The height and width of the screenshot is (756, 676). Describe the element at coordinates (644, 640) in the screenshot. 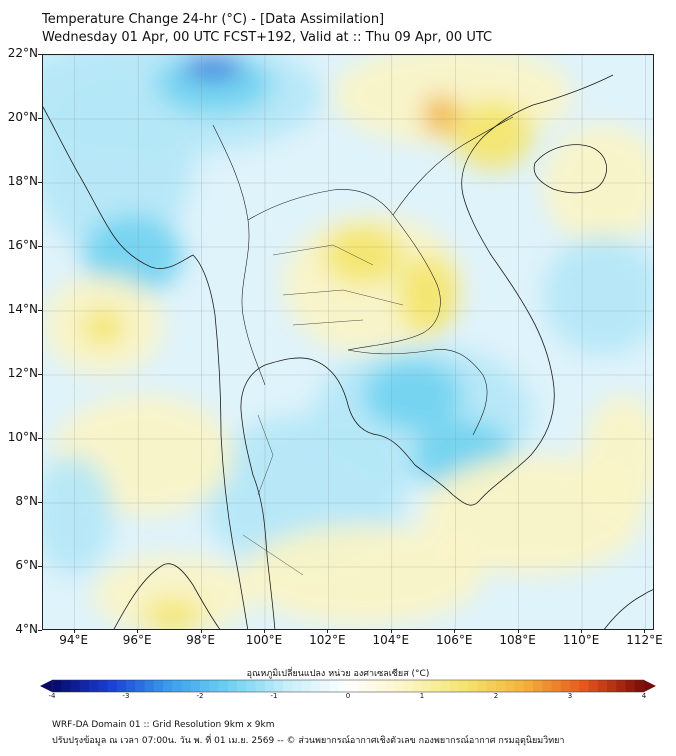

I see `longitude-tick-label: 112°E` at that location.